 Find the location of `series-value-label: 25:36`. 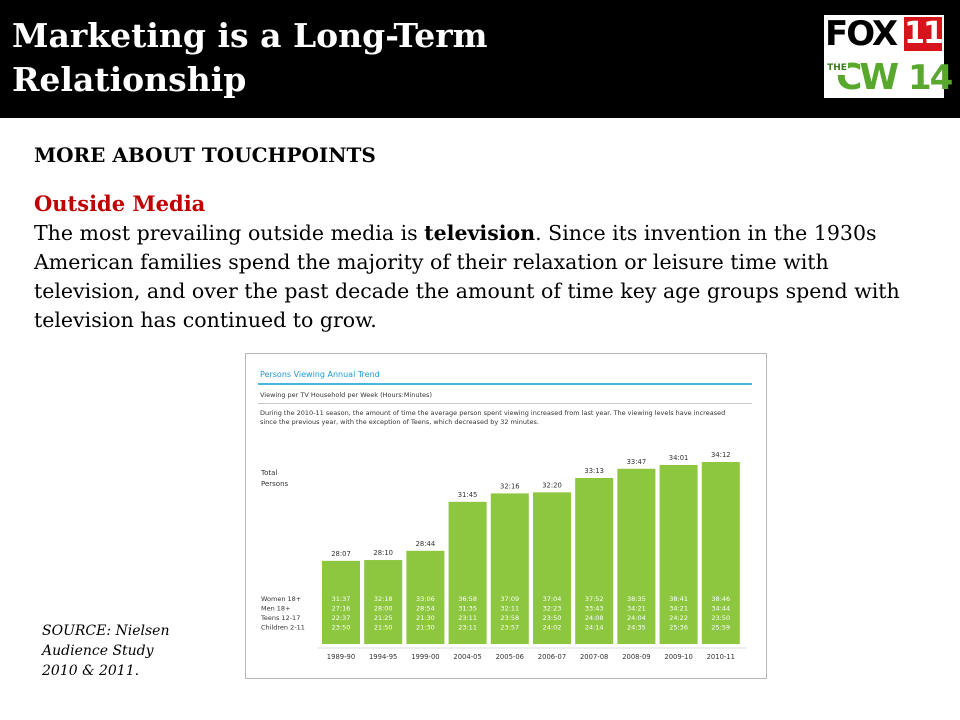

series-value-label: 25:36 is located at coordinates (678, 628).